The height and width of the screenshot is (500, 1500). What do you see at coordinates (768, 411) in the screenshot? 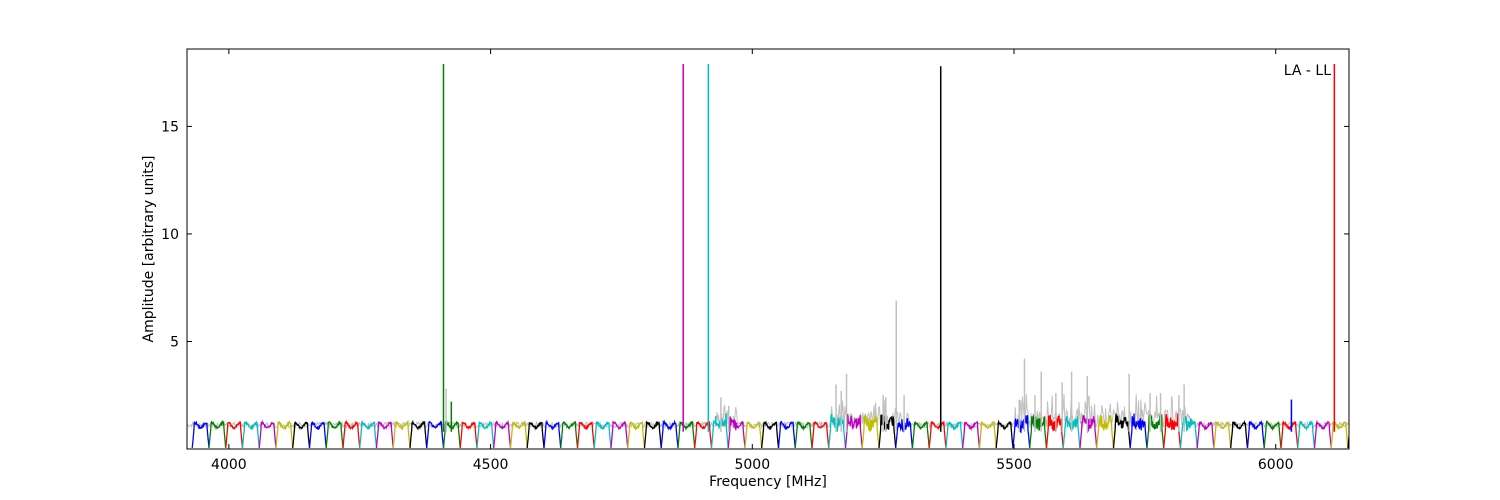
I see `series-background` at bounding box center [768, 411].